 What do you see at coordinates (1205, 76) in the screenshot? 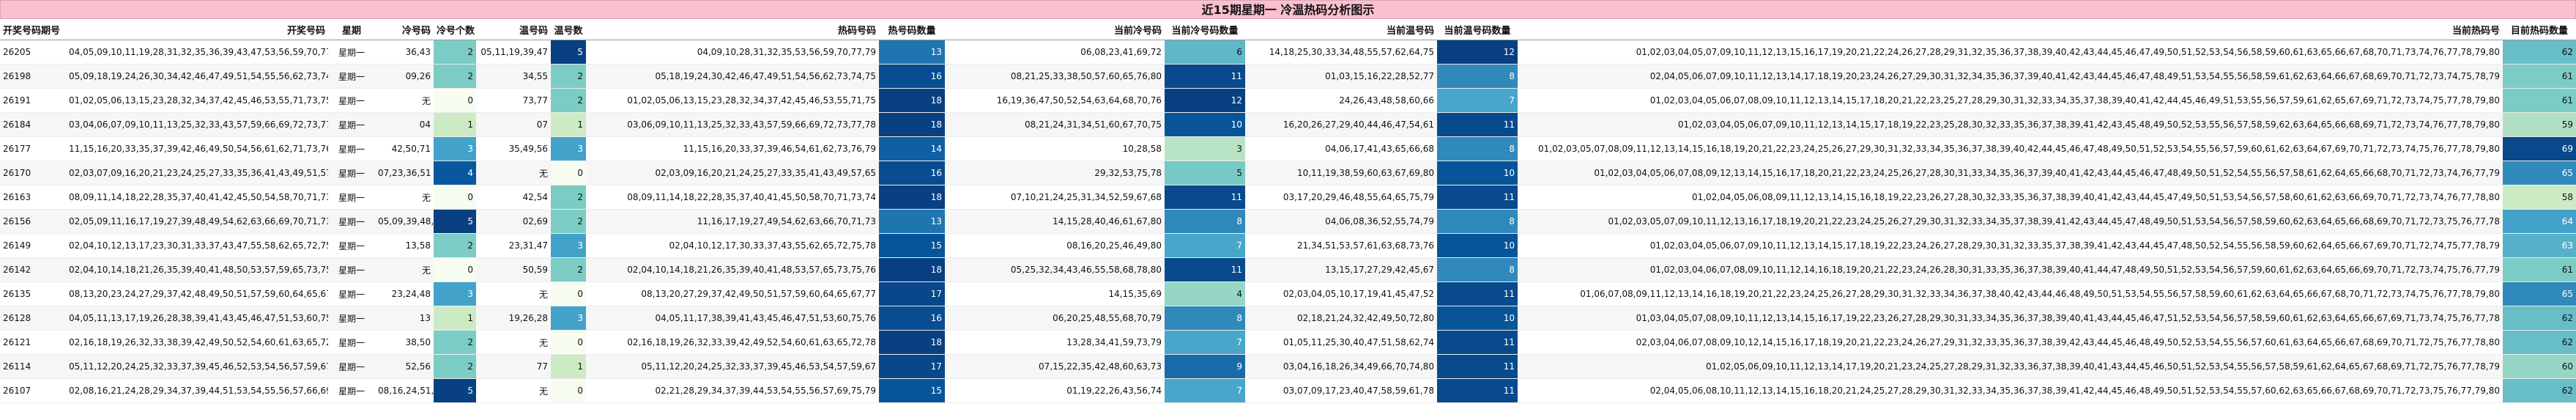
I see `cell-cur-cold-count: 11` at bounding box center [1205, 76].